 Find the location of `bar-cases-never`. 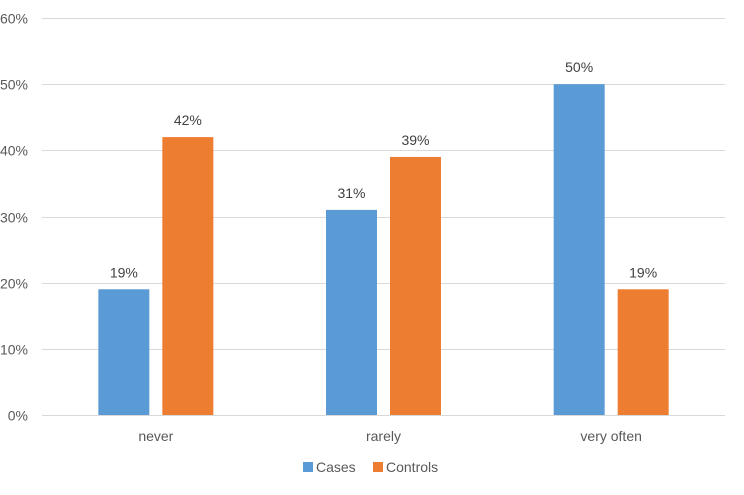

bar-cases-never is located at coordinates (124, 352).